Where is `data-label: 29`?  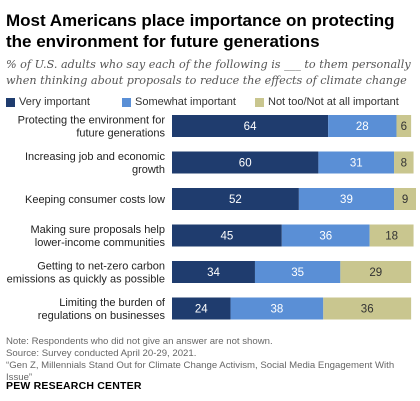
data-label: 29 is located at coordinates (375, 273).